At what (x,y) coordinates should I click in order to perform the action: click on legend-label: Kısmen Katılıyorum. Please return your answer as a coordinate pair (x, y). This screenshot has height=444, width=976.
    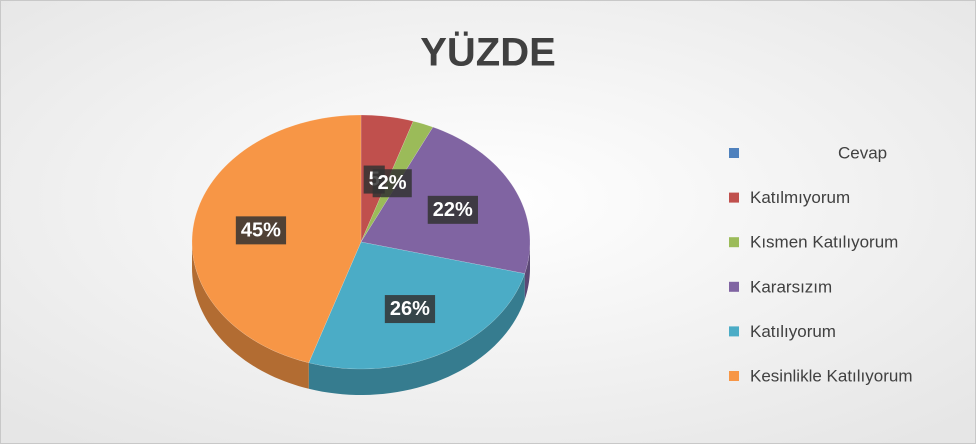
    Looking at the image, I should click on (824, 242).